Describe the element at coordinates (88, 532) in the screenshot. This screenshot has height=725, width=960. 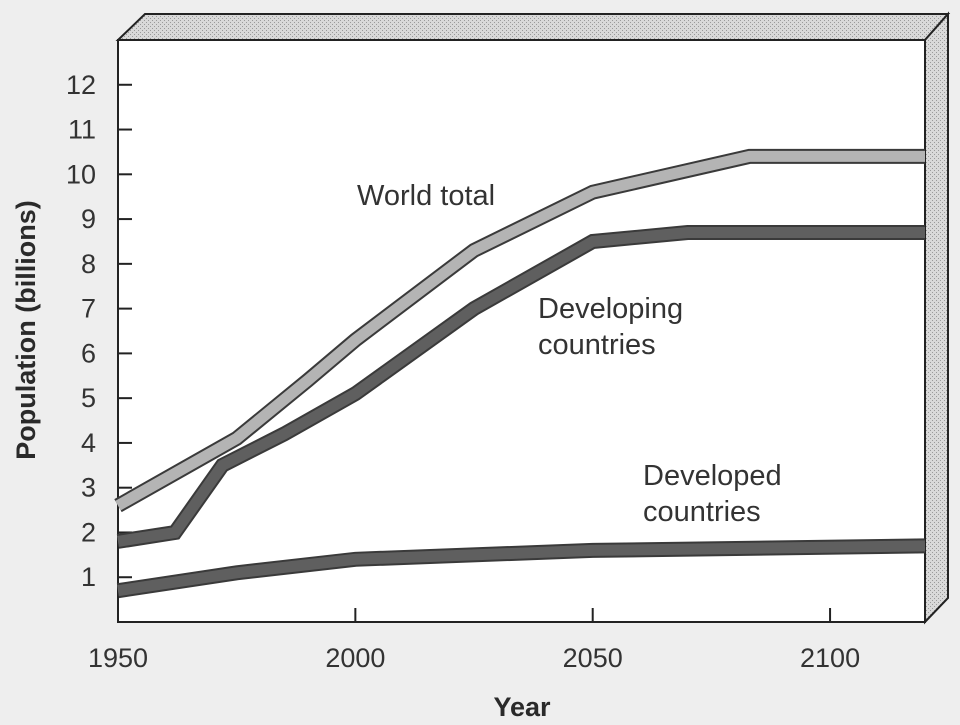
I see `y-tick-label: 2` at that location.